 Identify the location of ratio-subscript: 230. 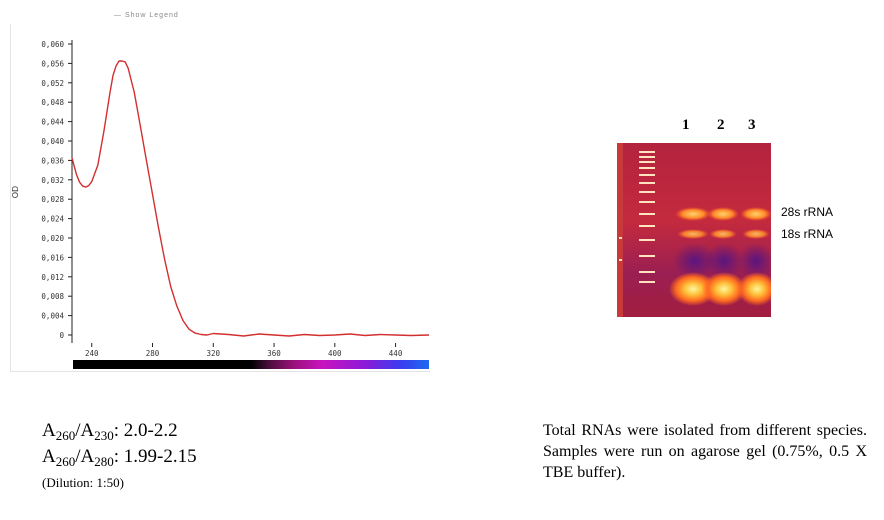
(104, 435).